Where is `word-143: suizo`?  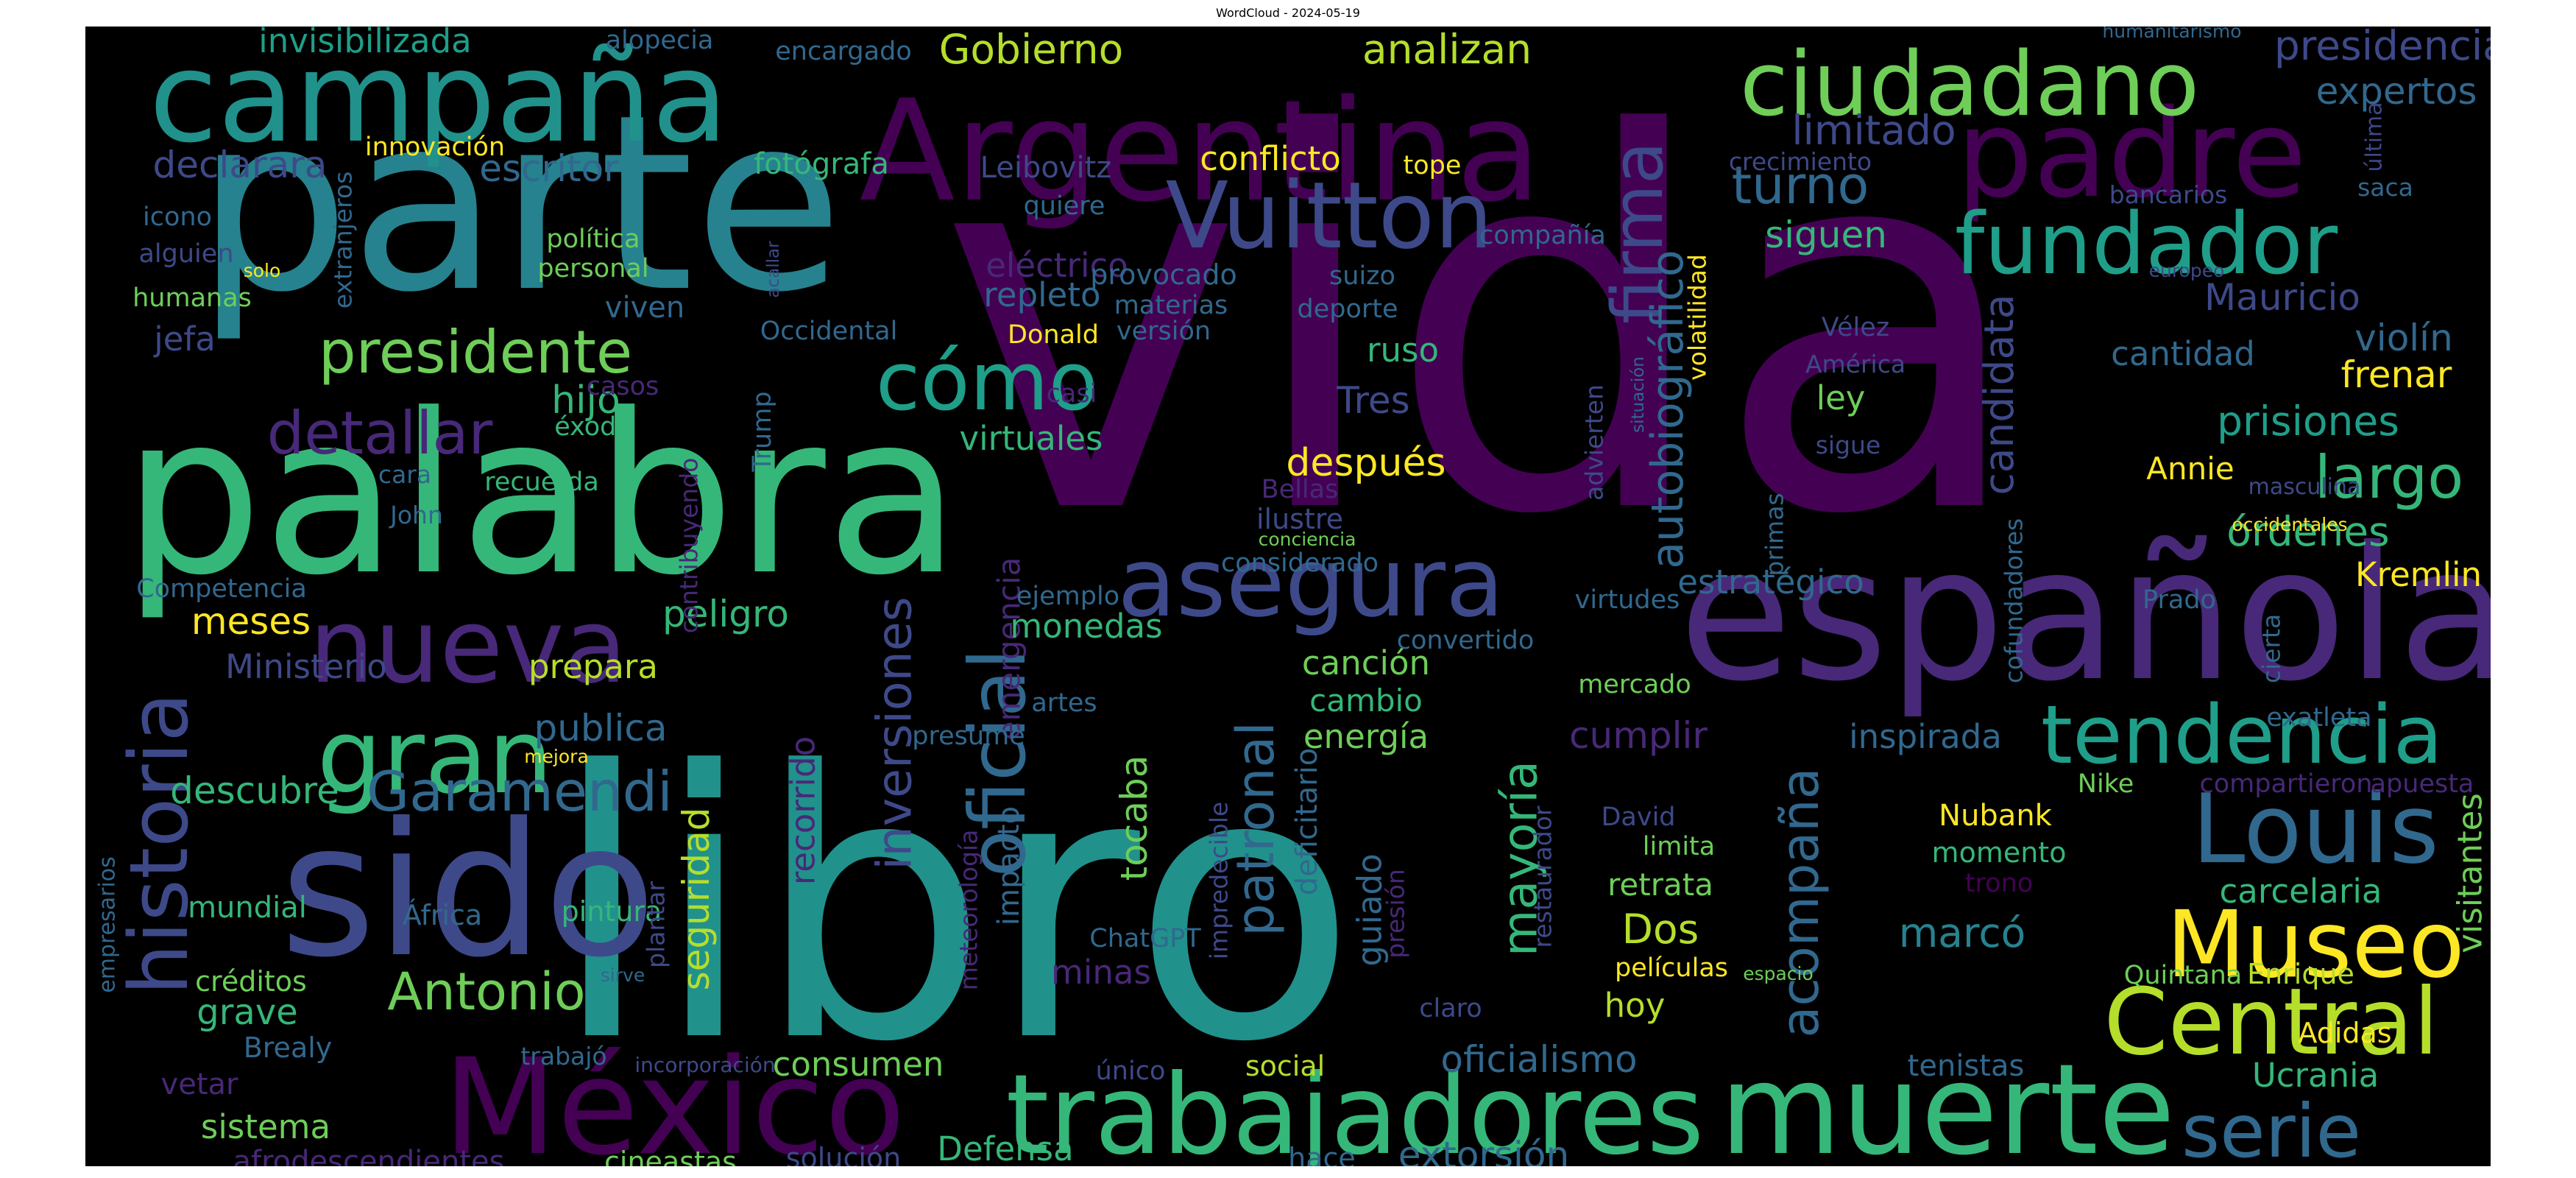
word-143: suizo is located at coordinates (1362, 276).